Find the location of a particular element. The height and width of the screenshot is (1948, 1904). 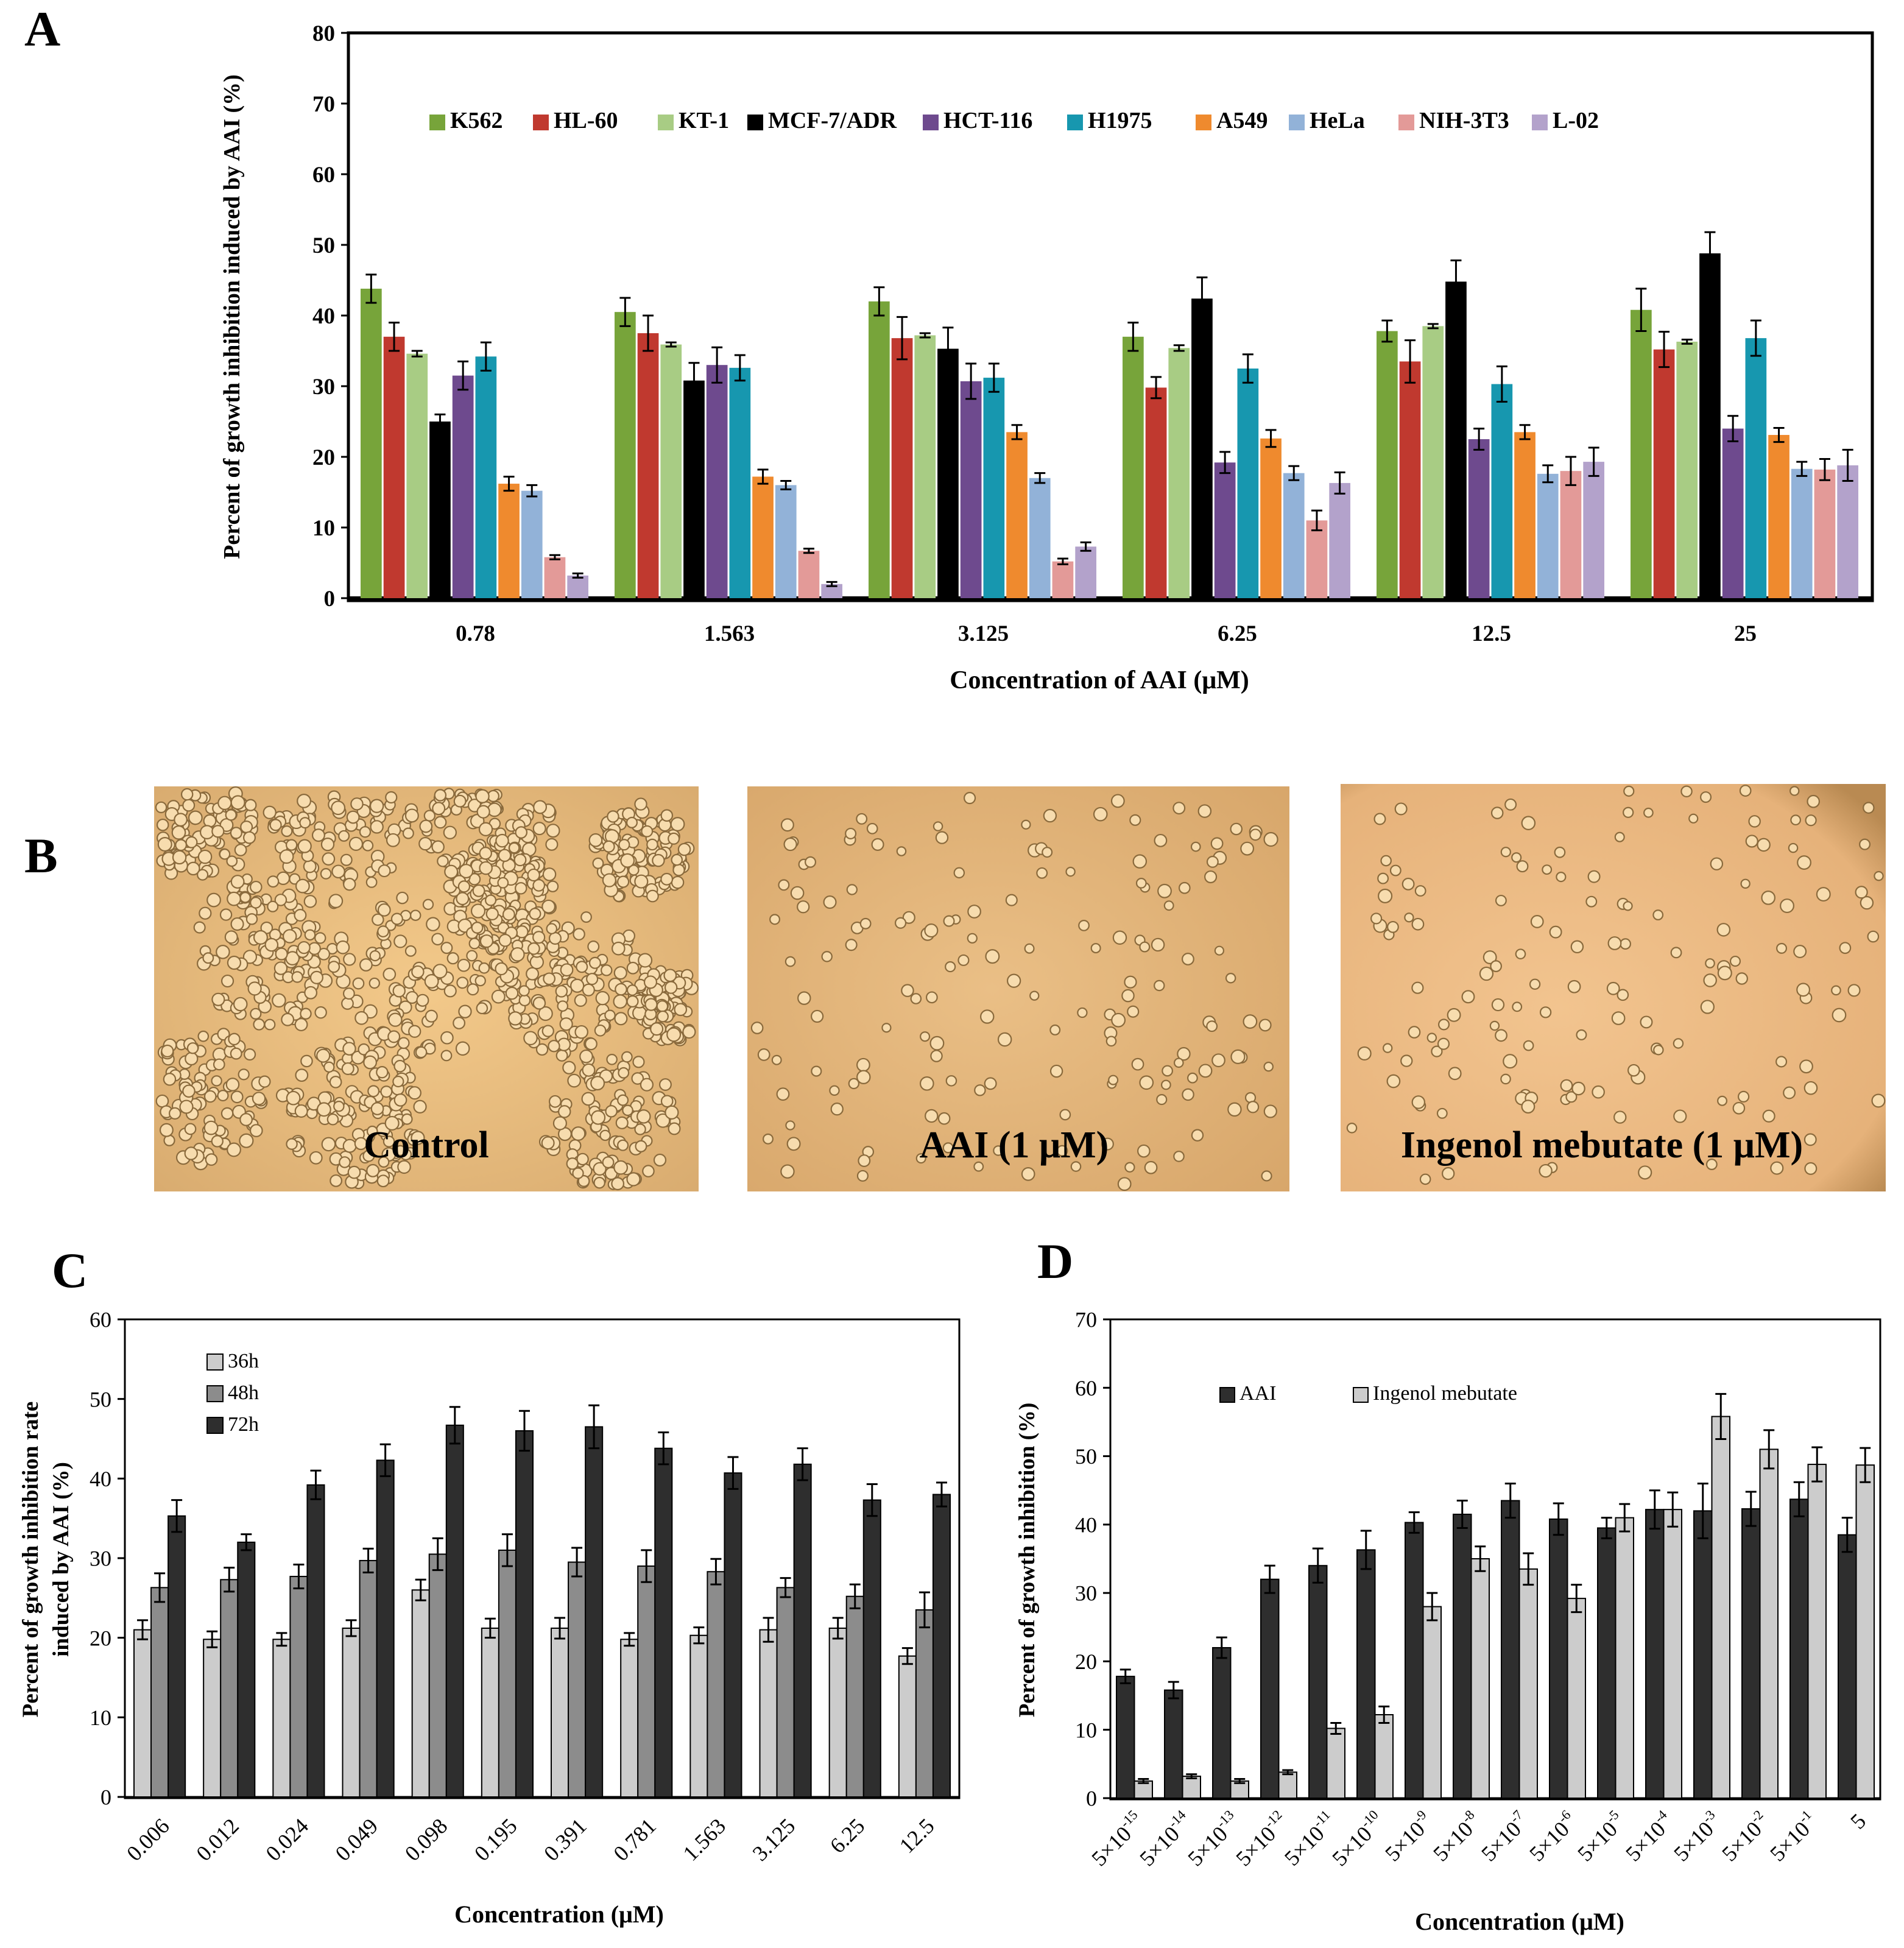

x-tick-label: 6.25 is located at coordinates (1237, 634).